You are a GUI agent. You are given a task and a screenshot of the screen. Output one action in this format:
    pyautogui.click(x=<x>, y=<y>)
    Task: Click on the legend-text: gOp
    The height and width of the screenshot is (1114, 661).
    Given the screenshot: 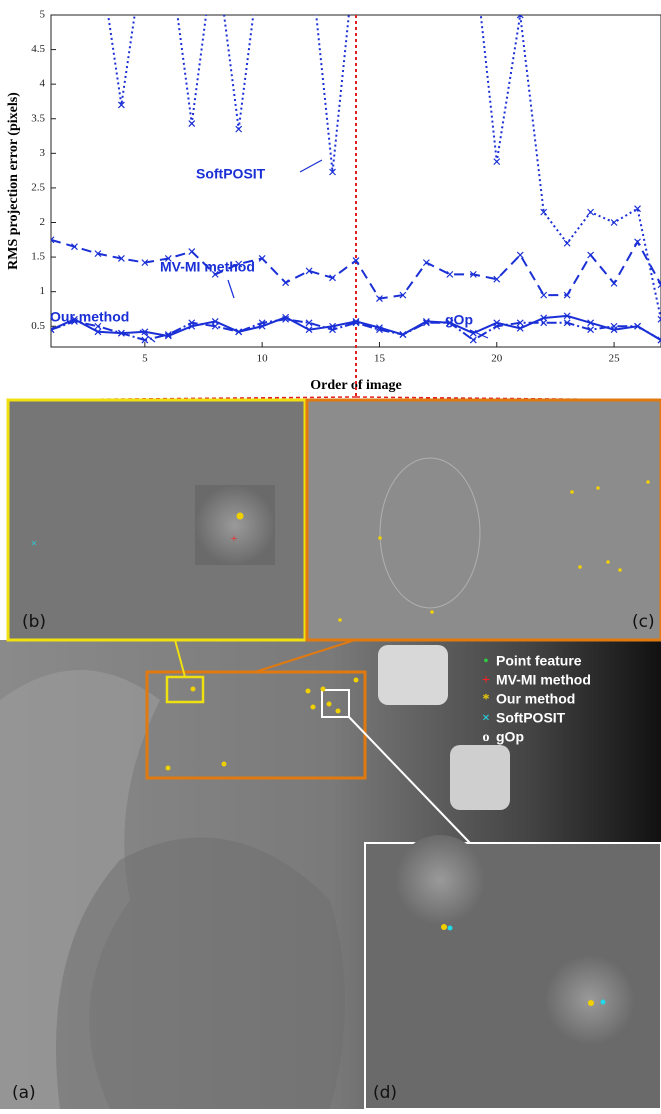 What is the action you would take?
    pyautogui.click(x=510, y=737)
    